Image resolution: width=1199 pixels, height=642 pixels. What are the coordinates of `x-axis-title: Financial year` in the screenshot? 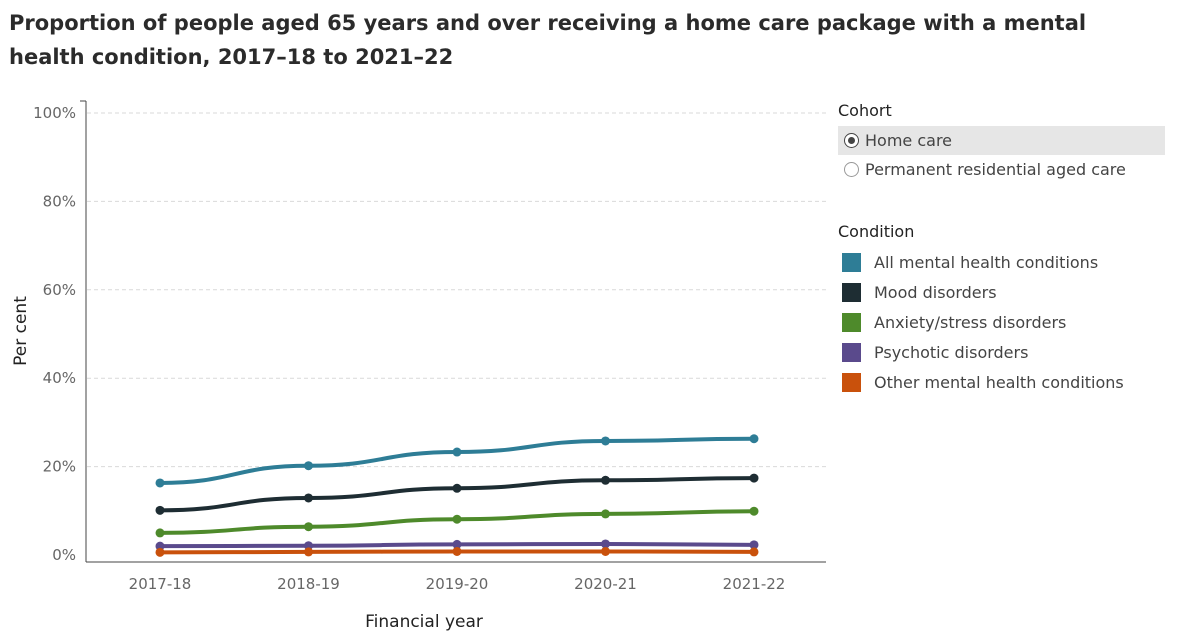 It's located at (424, 622).